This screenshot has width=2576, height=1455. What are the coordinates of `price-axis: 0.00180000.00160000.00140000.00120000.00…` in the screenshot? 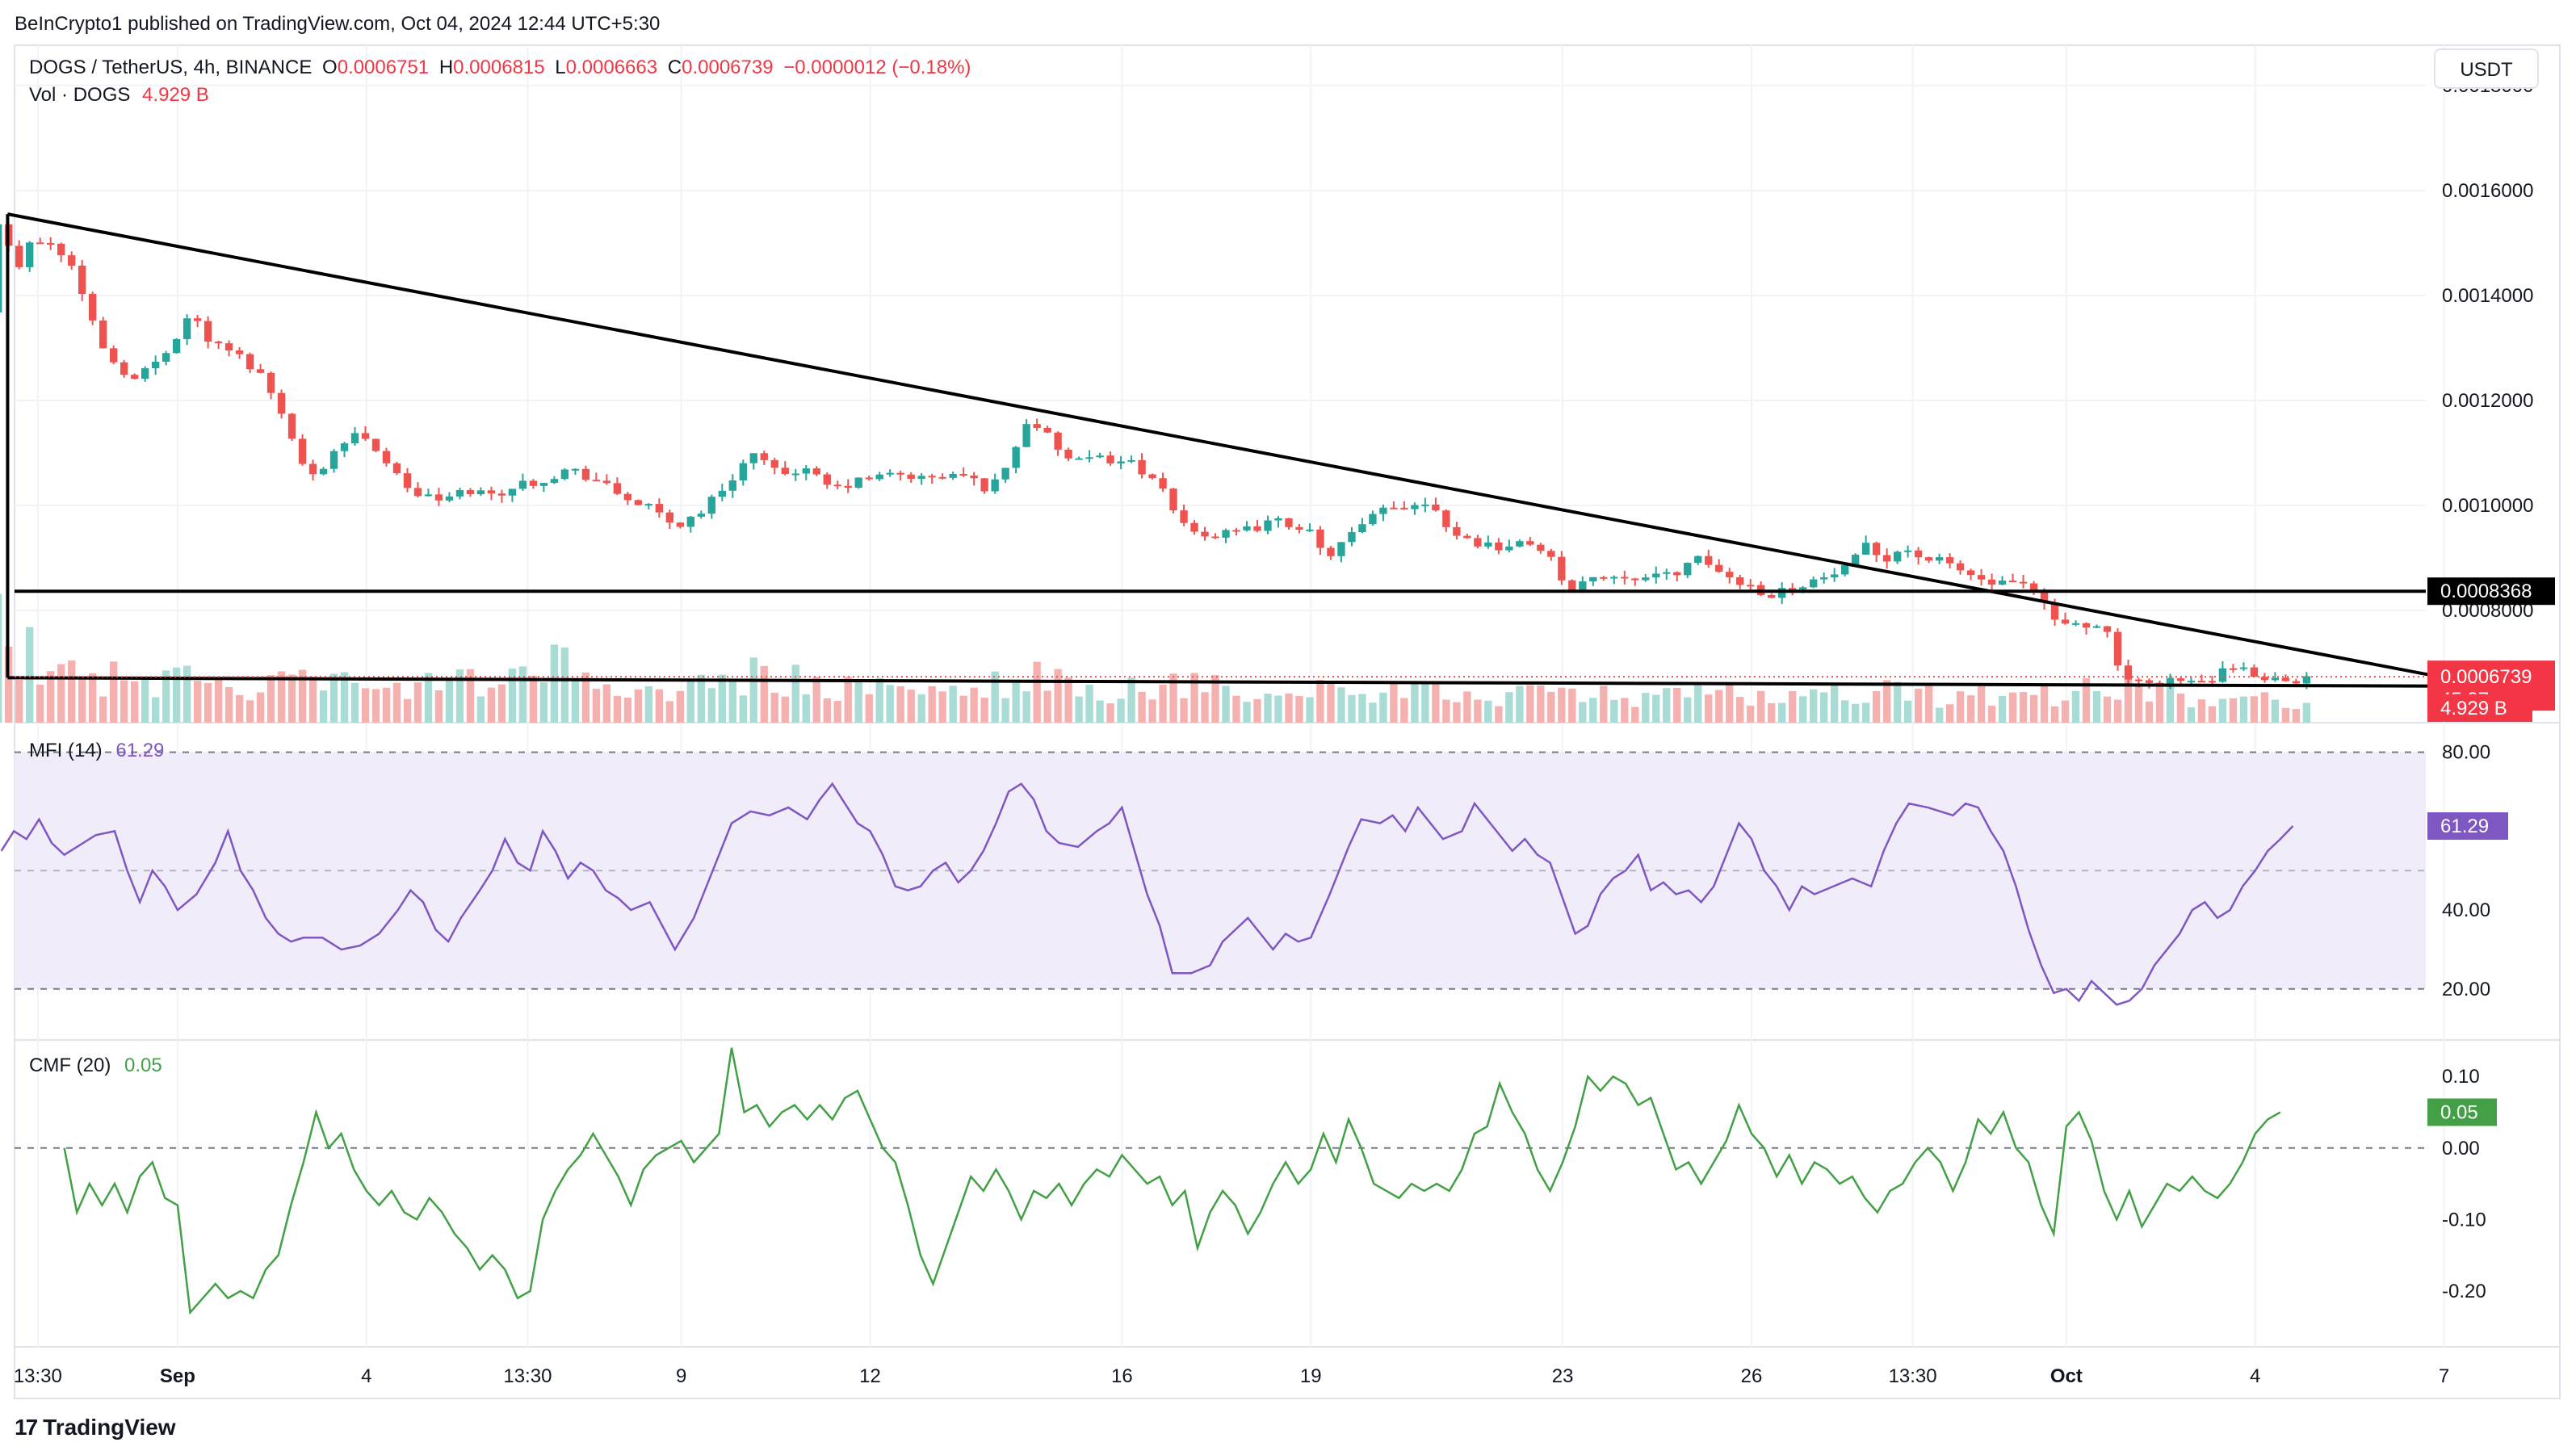 It's located at (2491, 398).